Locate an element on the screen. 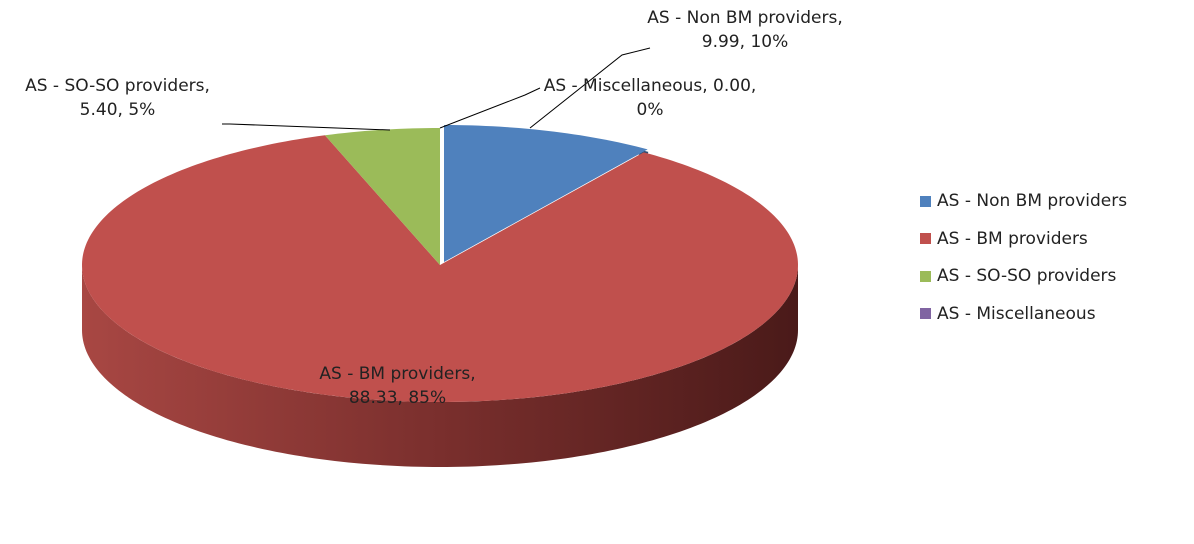 This screenshot has width=1194, height=544. data-label: AS - Non BM providers, 9.99, 10% is located at coordinates (745, 30).